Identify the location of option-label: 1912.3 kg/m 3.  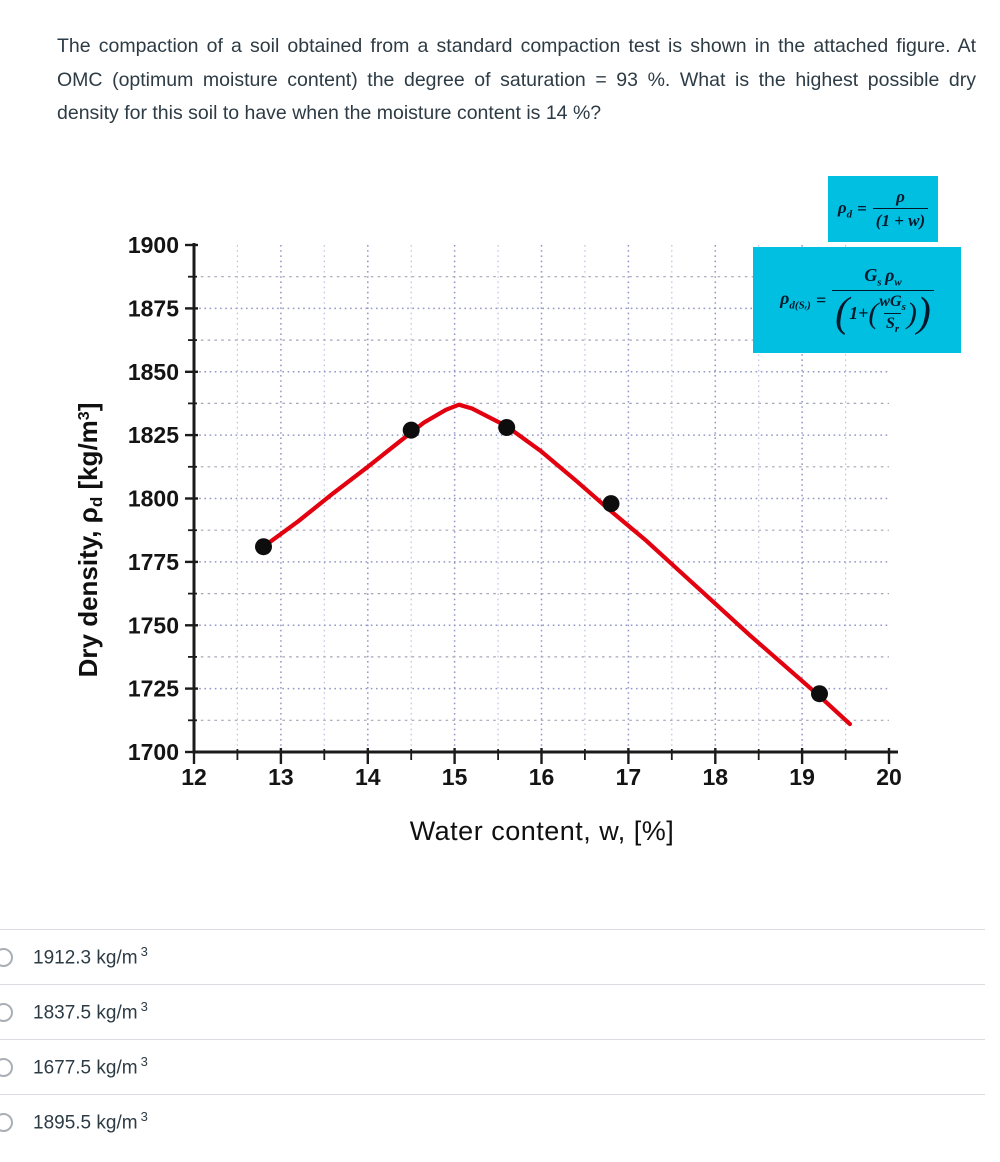
(90, 956).